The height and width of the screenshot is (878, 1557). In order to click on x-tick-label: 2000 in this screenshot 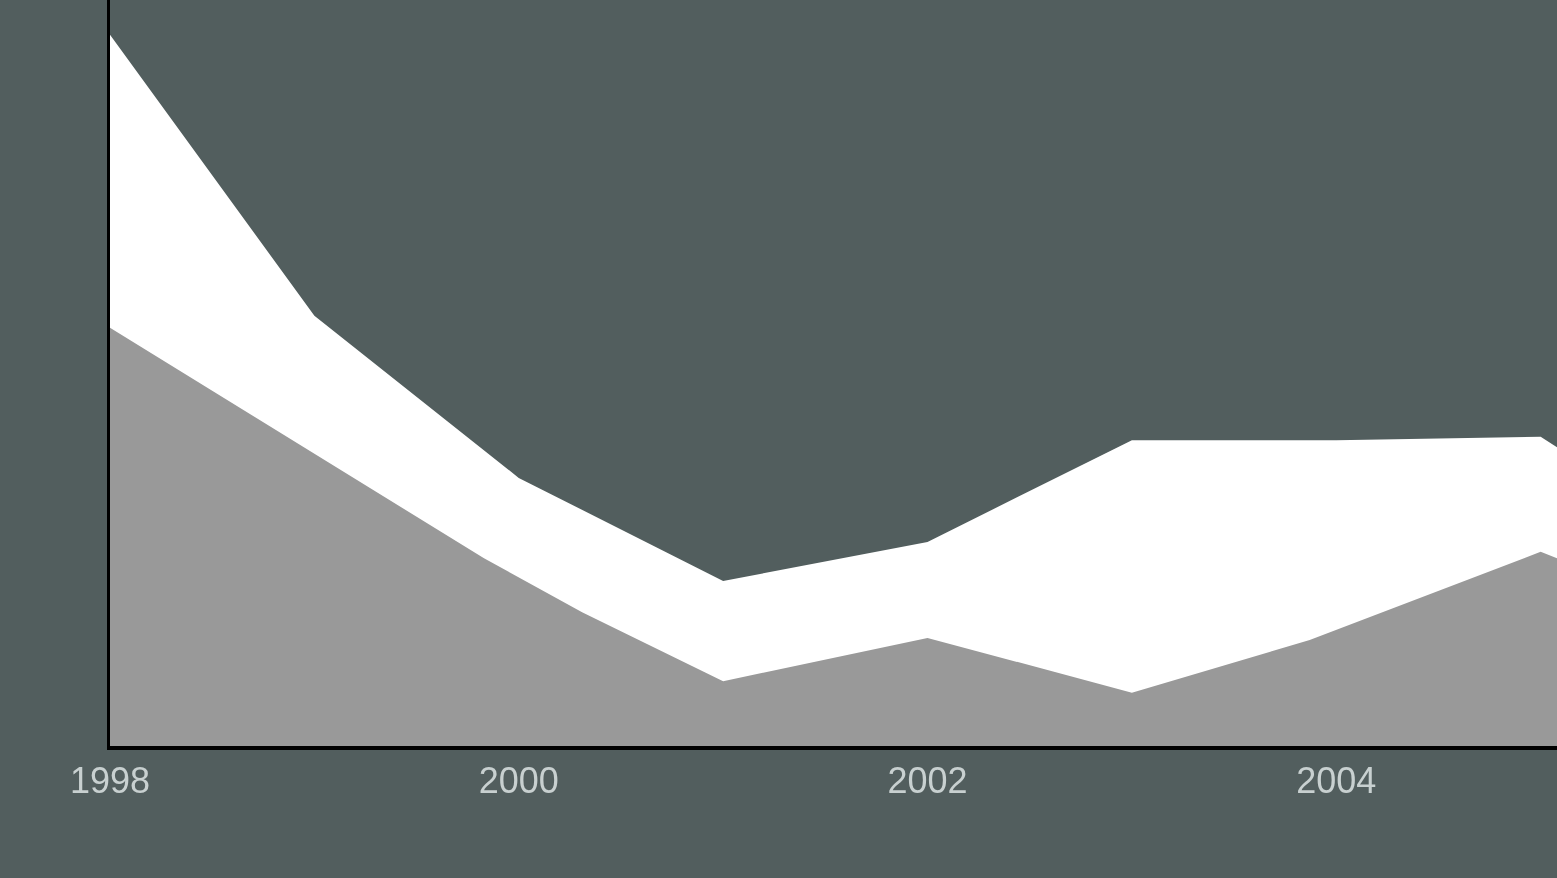, I will do `click(518, 781)`.